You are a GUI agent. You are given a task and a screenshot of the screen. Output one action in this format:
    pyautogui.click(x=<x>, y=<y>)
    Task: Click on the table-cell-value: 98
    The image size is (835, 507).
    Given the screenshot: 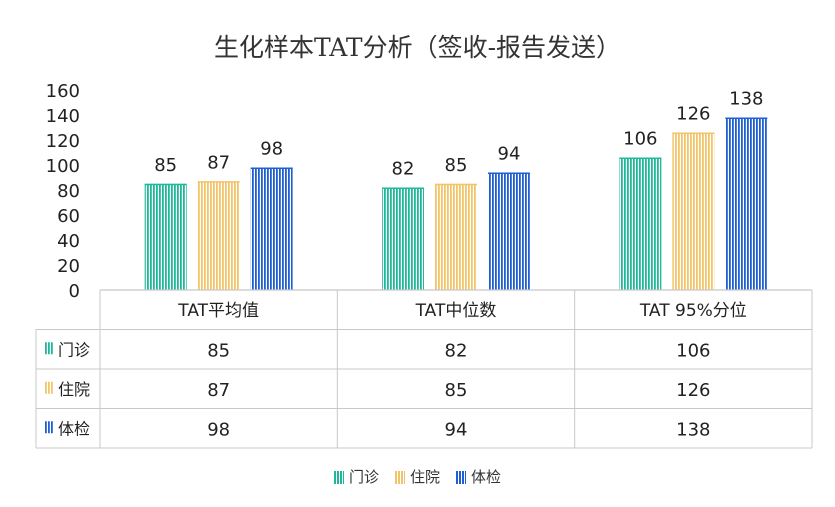 What is the action you would take?
    pyautogui.click(x=218, y=429)
    